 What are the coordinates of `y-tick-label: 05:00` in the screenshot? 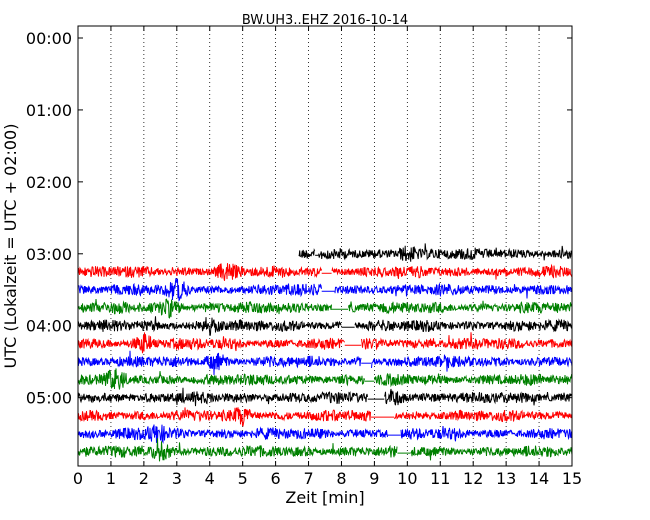 It's located at (49, 398).